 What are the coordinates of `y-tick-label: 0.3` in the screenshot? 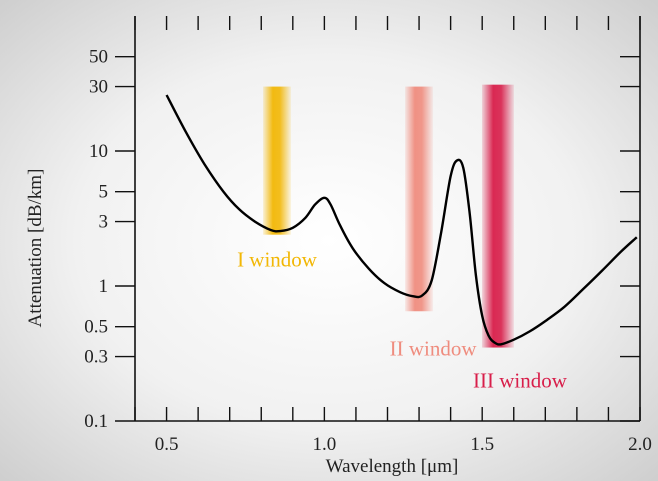 It's located at (96, 357).